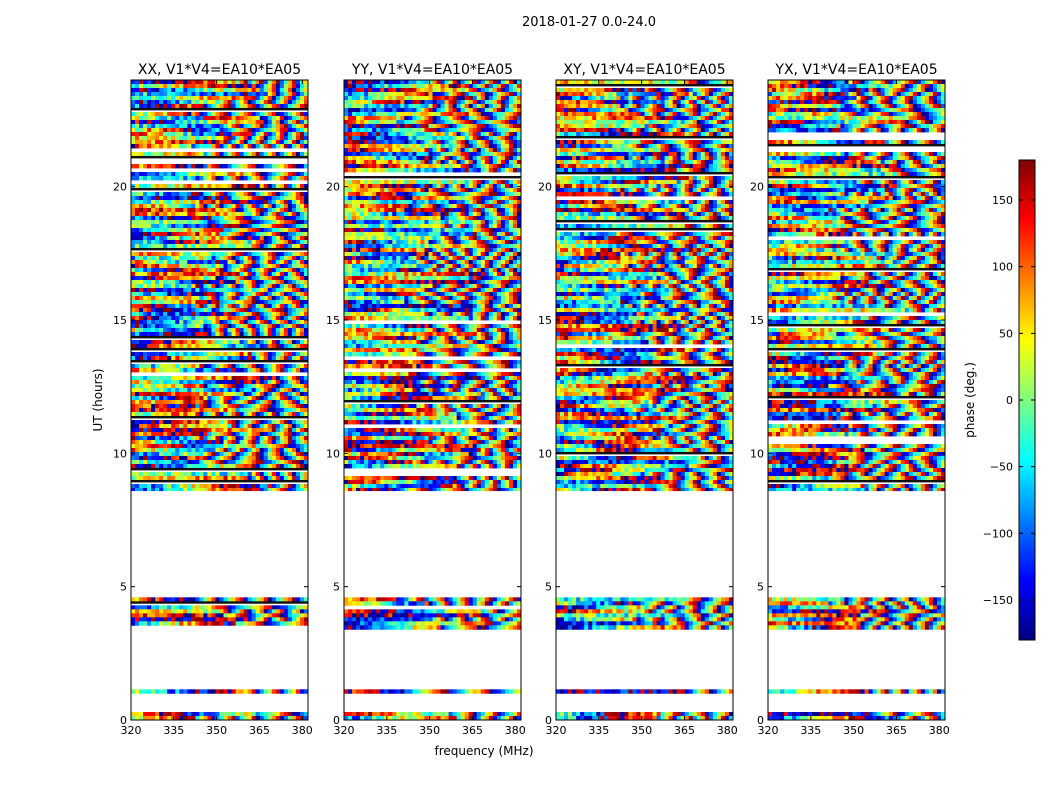 The image size is (1050, 800). Describe the element at coordinates (131, 730) in the screenshot. I see `x-tick-label: 320` at that location.